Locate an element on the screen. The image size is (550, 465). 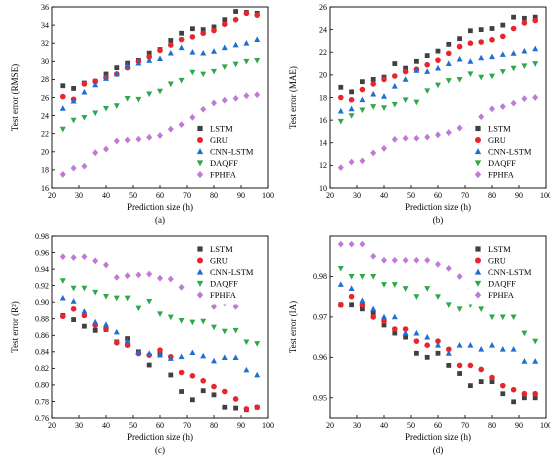
legend-label: DAQFF is located at coordinates (502, 163).